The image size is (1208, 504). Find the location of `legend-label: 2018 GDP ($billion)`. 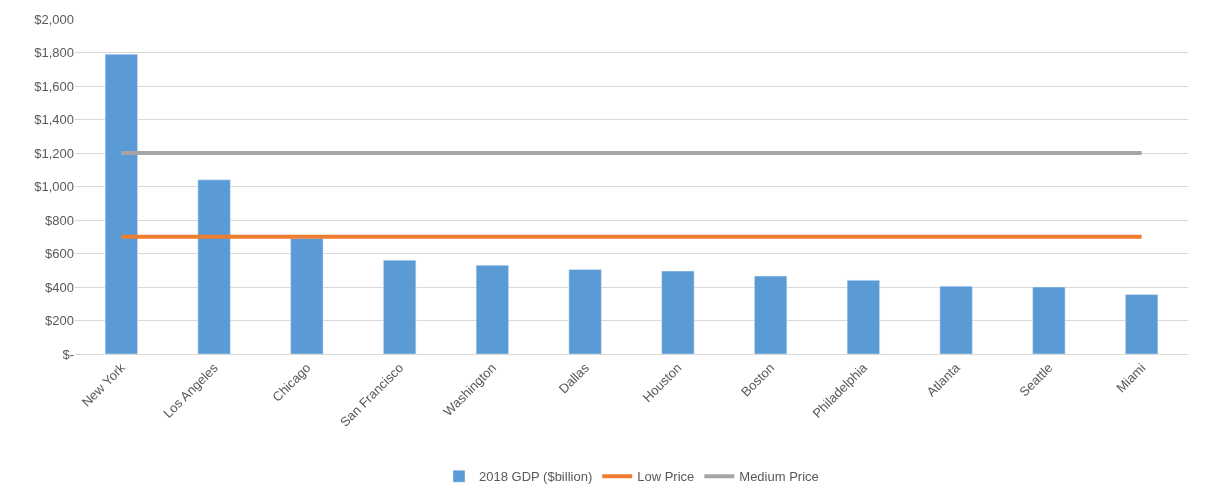

legend-label: 2018 GDP ($billion) is located at coordinates (536, 477).